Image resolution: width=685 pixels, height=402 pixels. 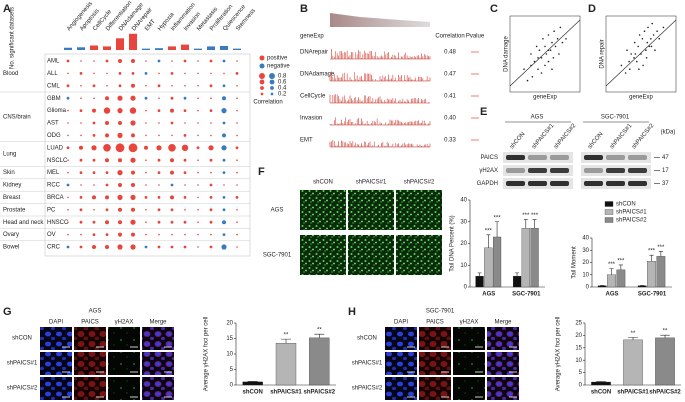 What do you see at coordinates (95, 312) in the screenshot?
I see `panel-title: AGS` at bounding box center [95, 312].